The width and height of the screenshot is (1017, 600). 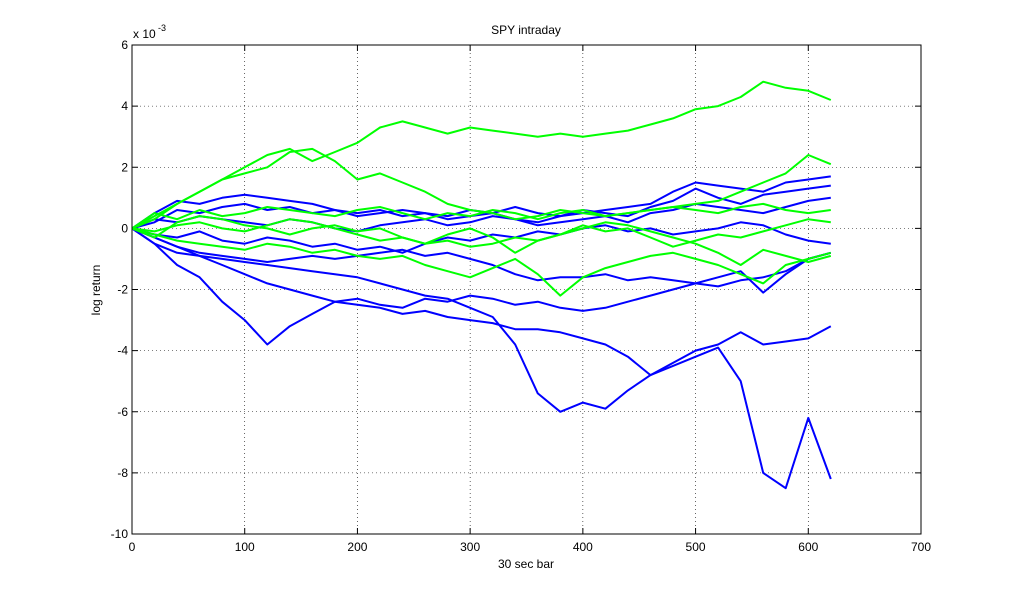 What do you see at coordinates (124, 106) in the screenshot?
I see `y-tick-label: 4` at bounding box center [124, 106].